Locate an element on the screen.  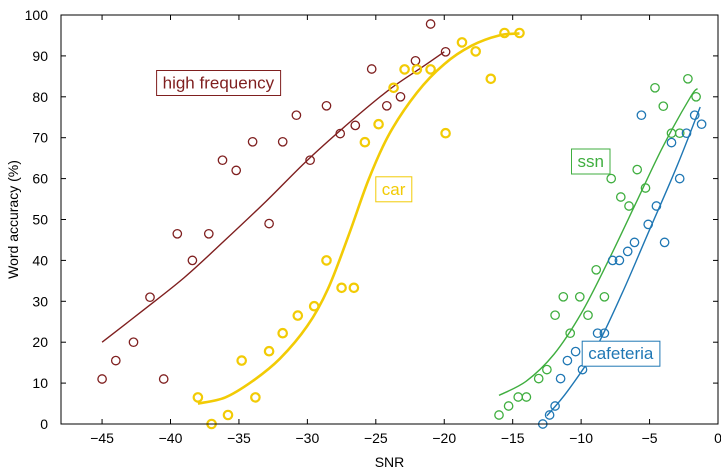
label-text: high frequency is located at coordinates (219, 83).